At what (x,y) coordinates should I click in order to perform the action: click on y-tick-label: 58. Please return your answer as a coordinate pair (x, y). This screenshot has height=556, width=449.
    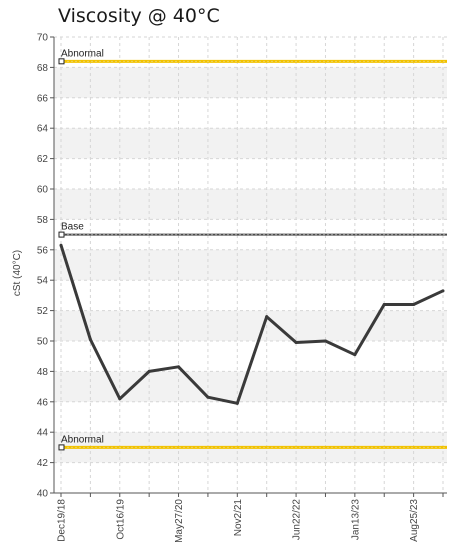
    Looking at the image, I should click on (43, 220).